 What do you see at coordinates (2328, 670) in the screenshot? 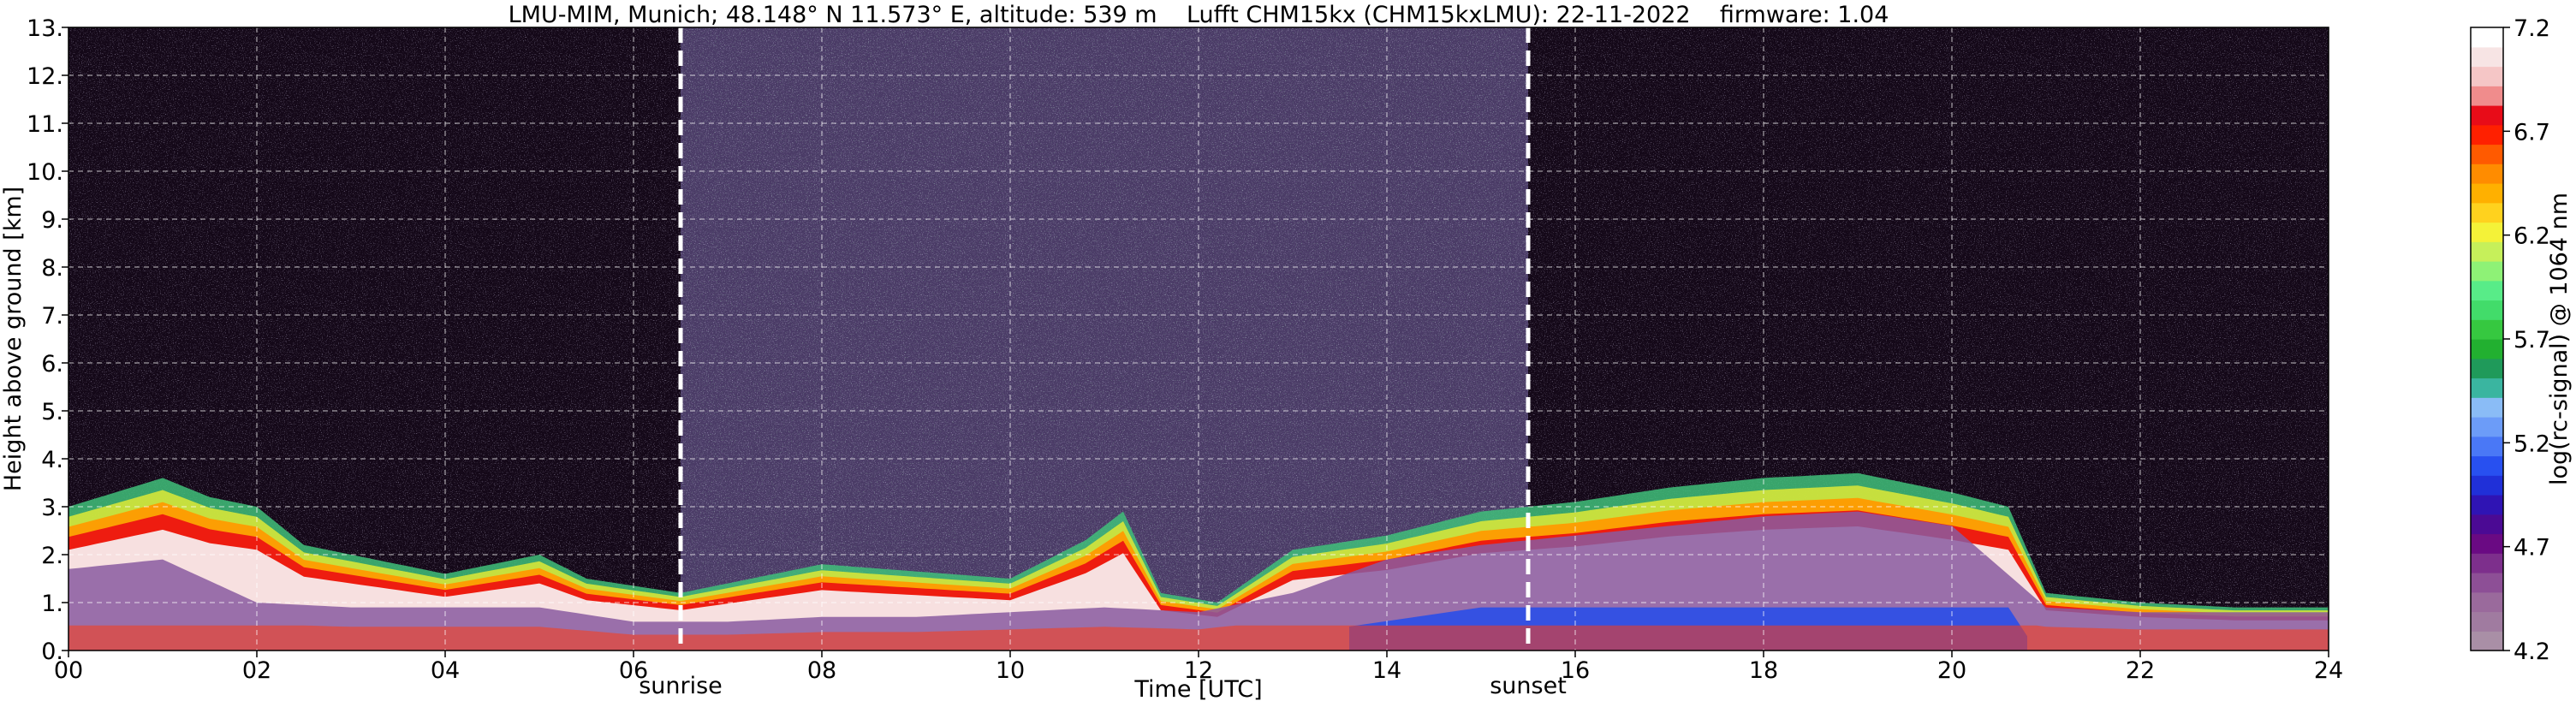
I see `x-tick-label: 24` at bounding box center [2328, 670].